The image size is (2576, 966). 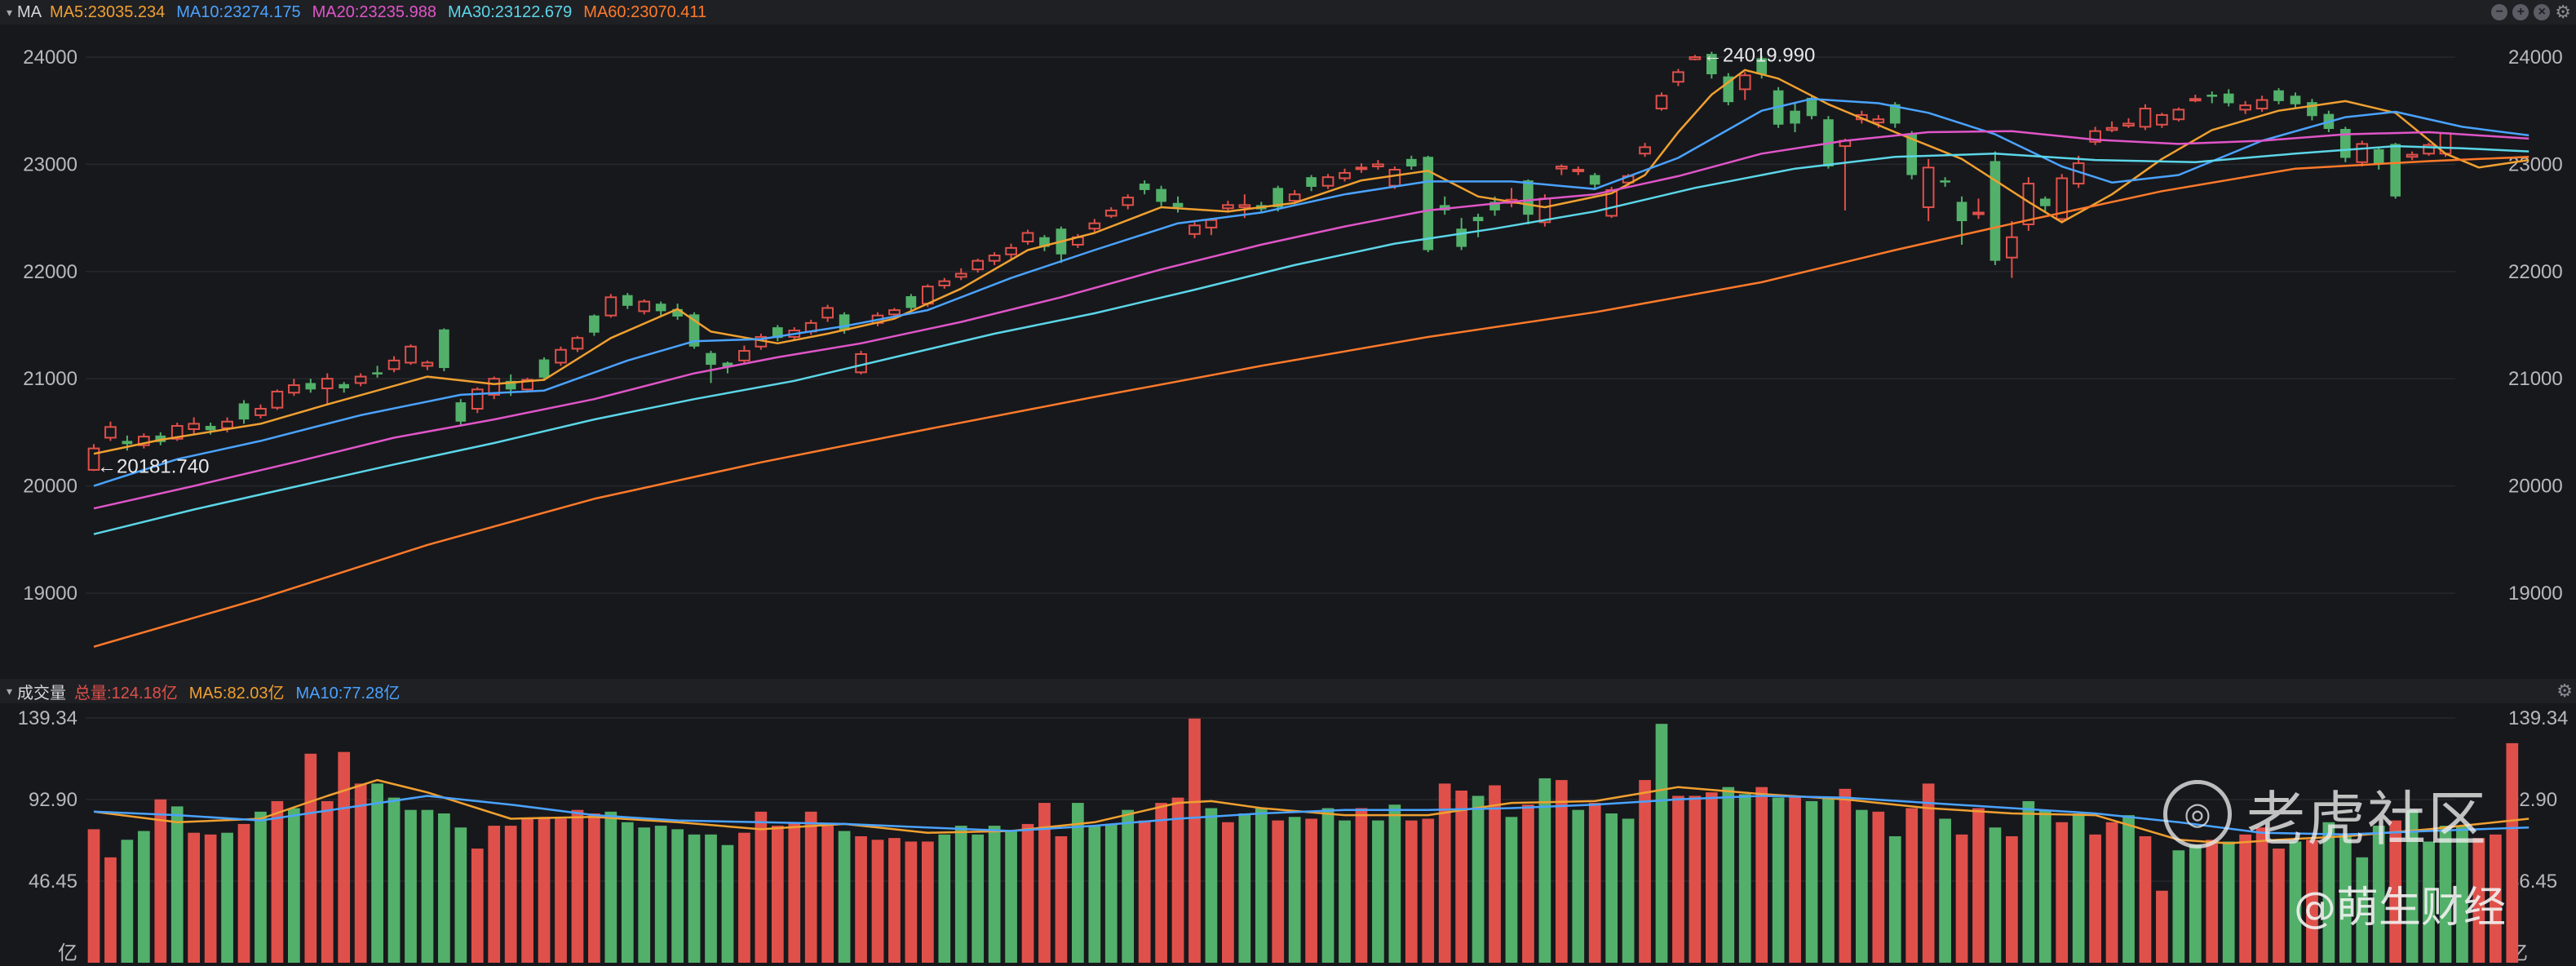 I want to click on volume-tag: ▾ 成交量, so click(x=37, y=693).